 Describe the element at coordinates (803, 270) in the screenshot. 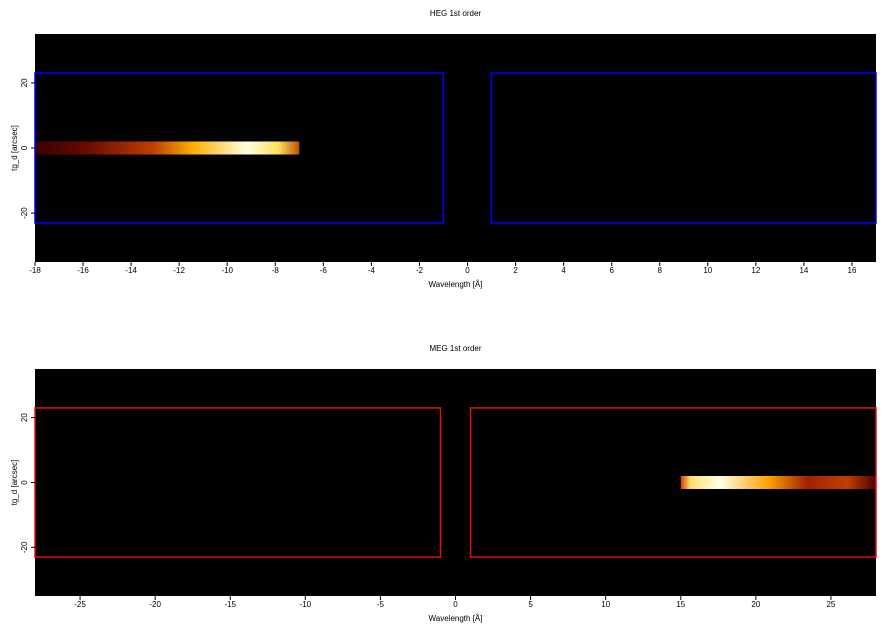

I see `x-tick-label: 14` at that location.